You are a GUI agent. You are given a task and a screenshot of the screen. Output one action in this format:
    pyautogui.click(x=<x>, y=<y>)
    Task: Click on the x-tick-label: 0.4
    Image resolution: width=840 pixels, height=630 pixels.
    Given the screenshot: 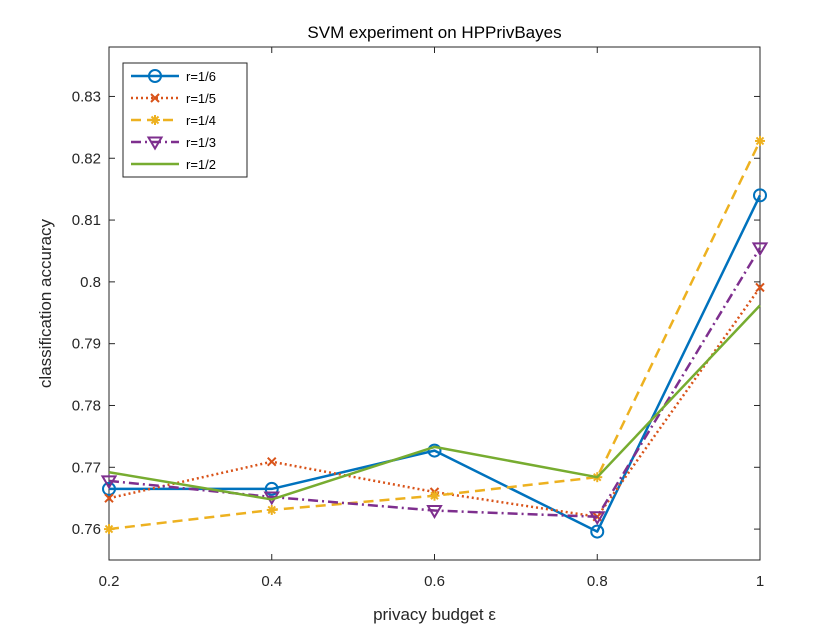 What is the action you would take?
    pyautogui.click(x=271, y=581)
    